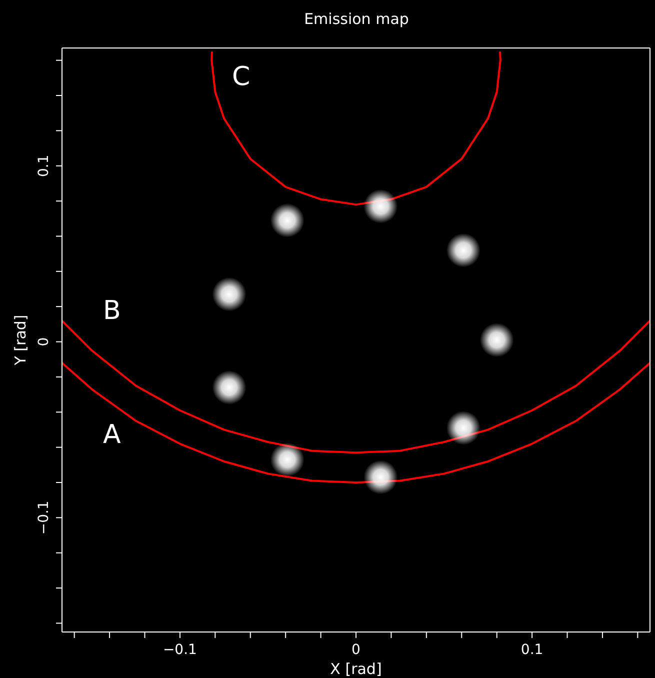  I want to click on y-axis-title: Y [rad], so click(20, 340).